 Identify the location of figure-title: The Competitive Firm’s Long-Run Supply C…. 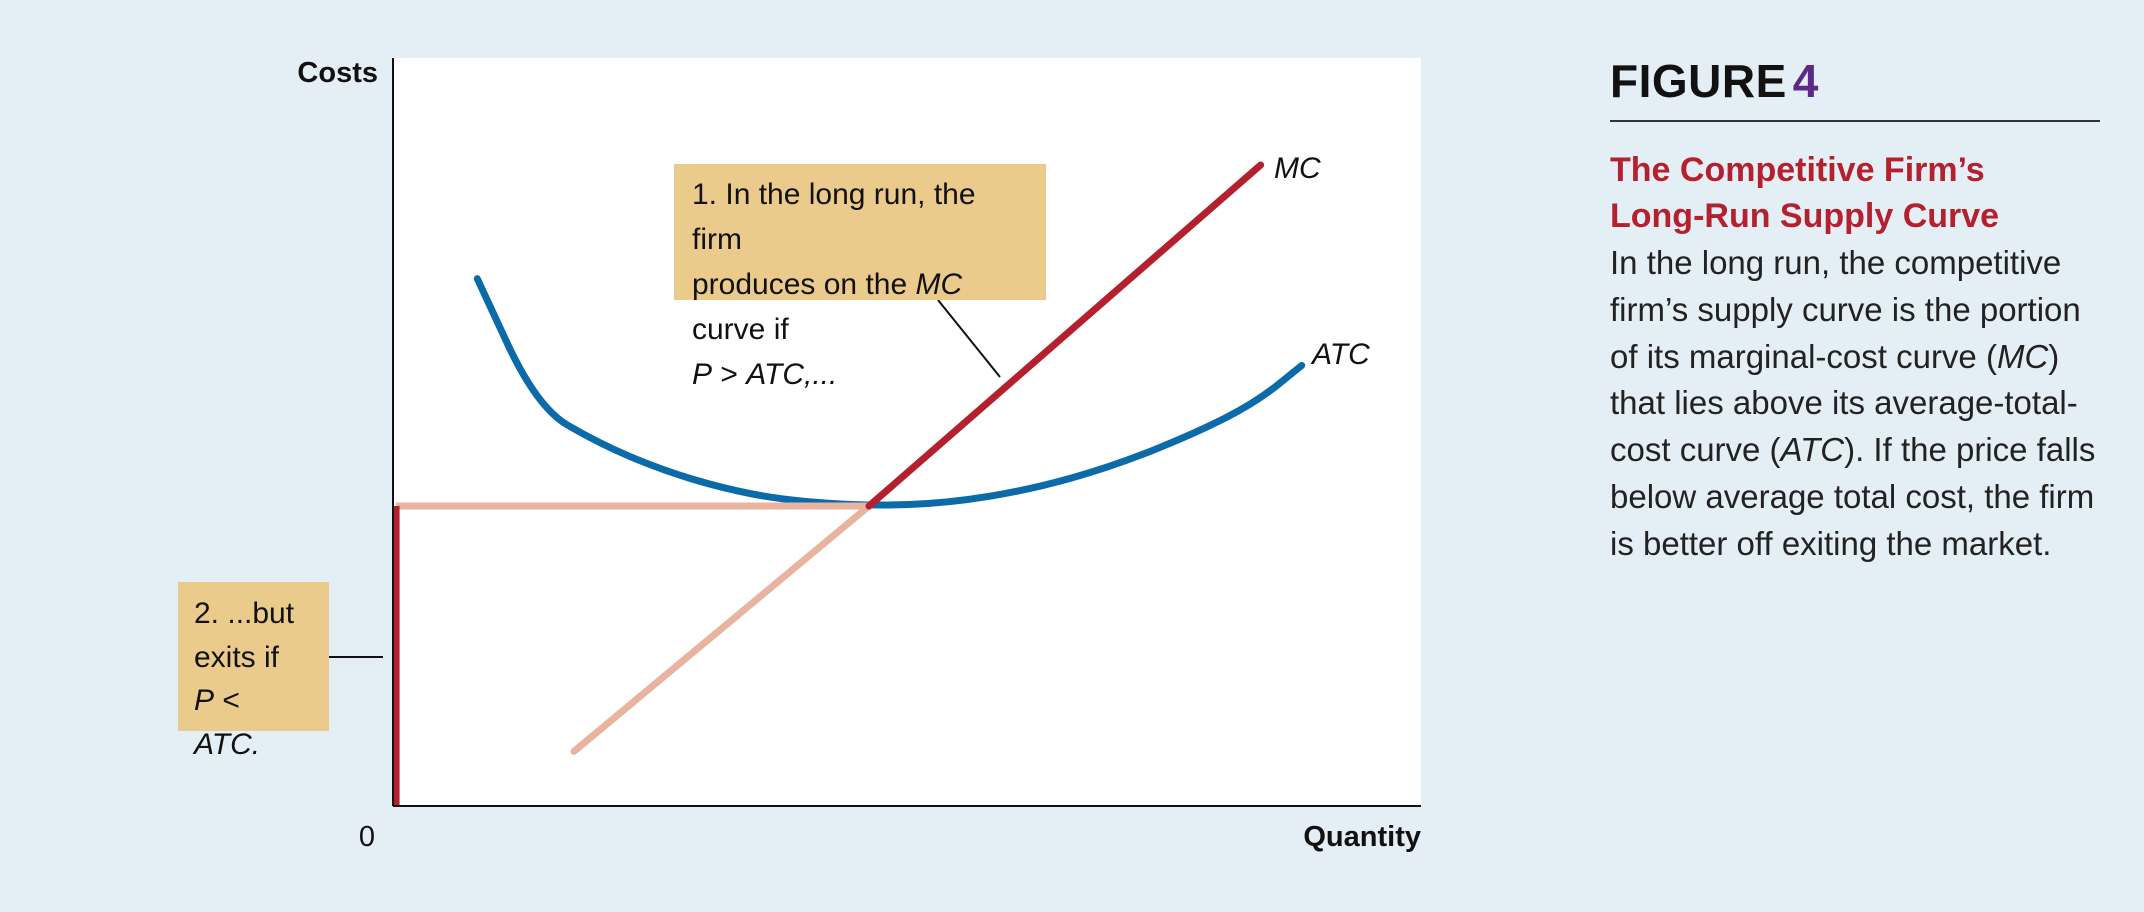
(1805, 193).